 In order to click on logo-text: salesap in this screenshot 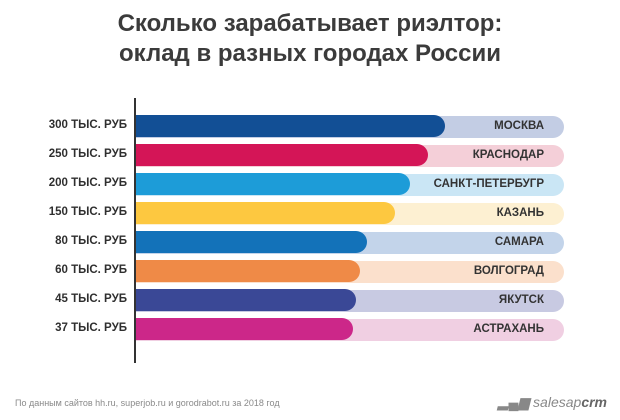, I will do `click(557, 402)`.